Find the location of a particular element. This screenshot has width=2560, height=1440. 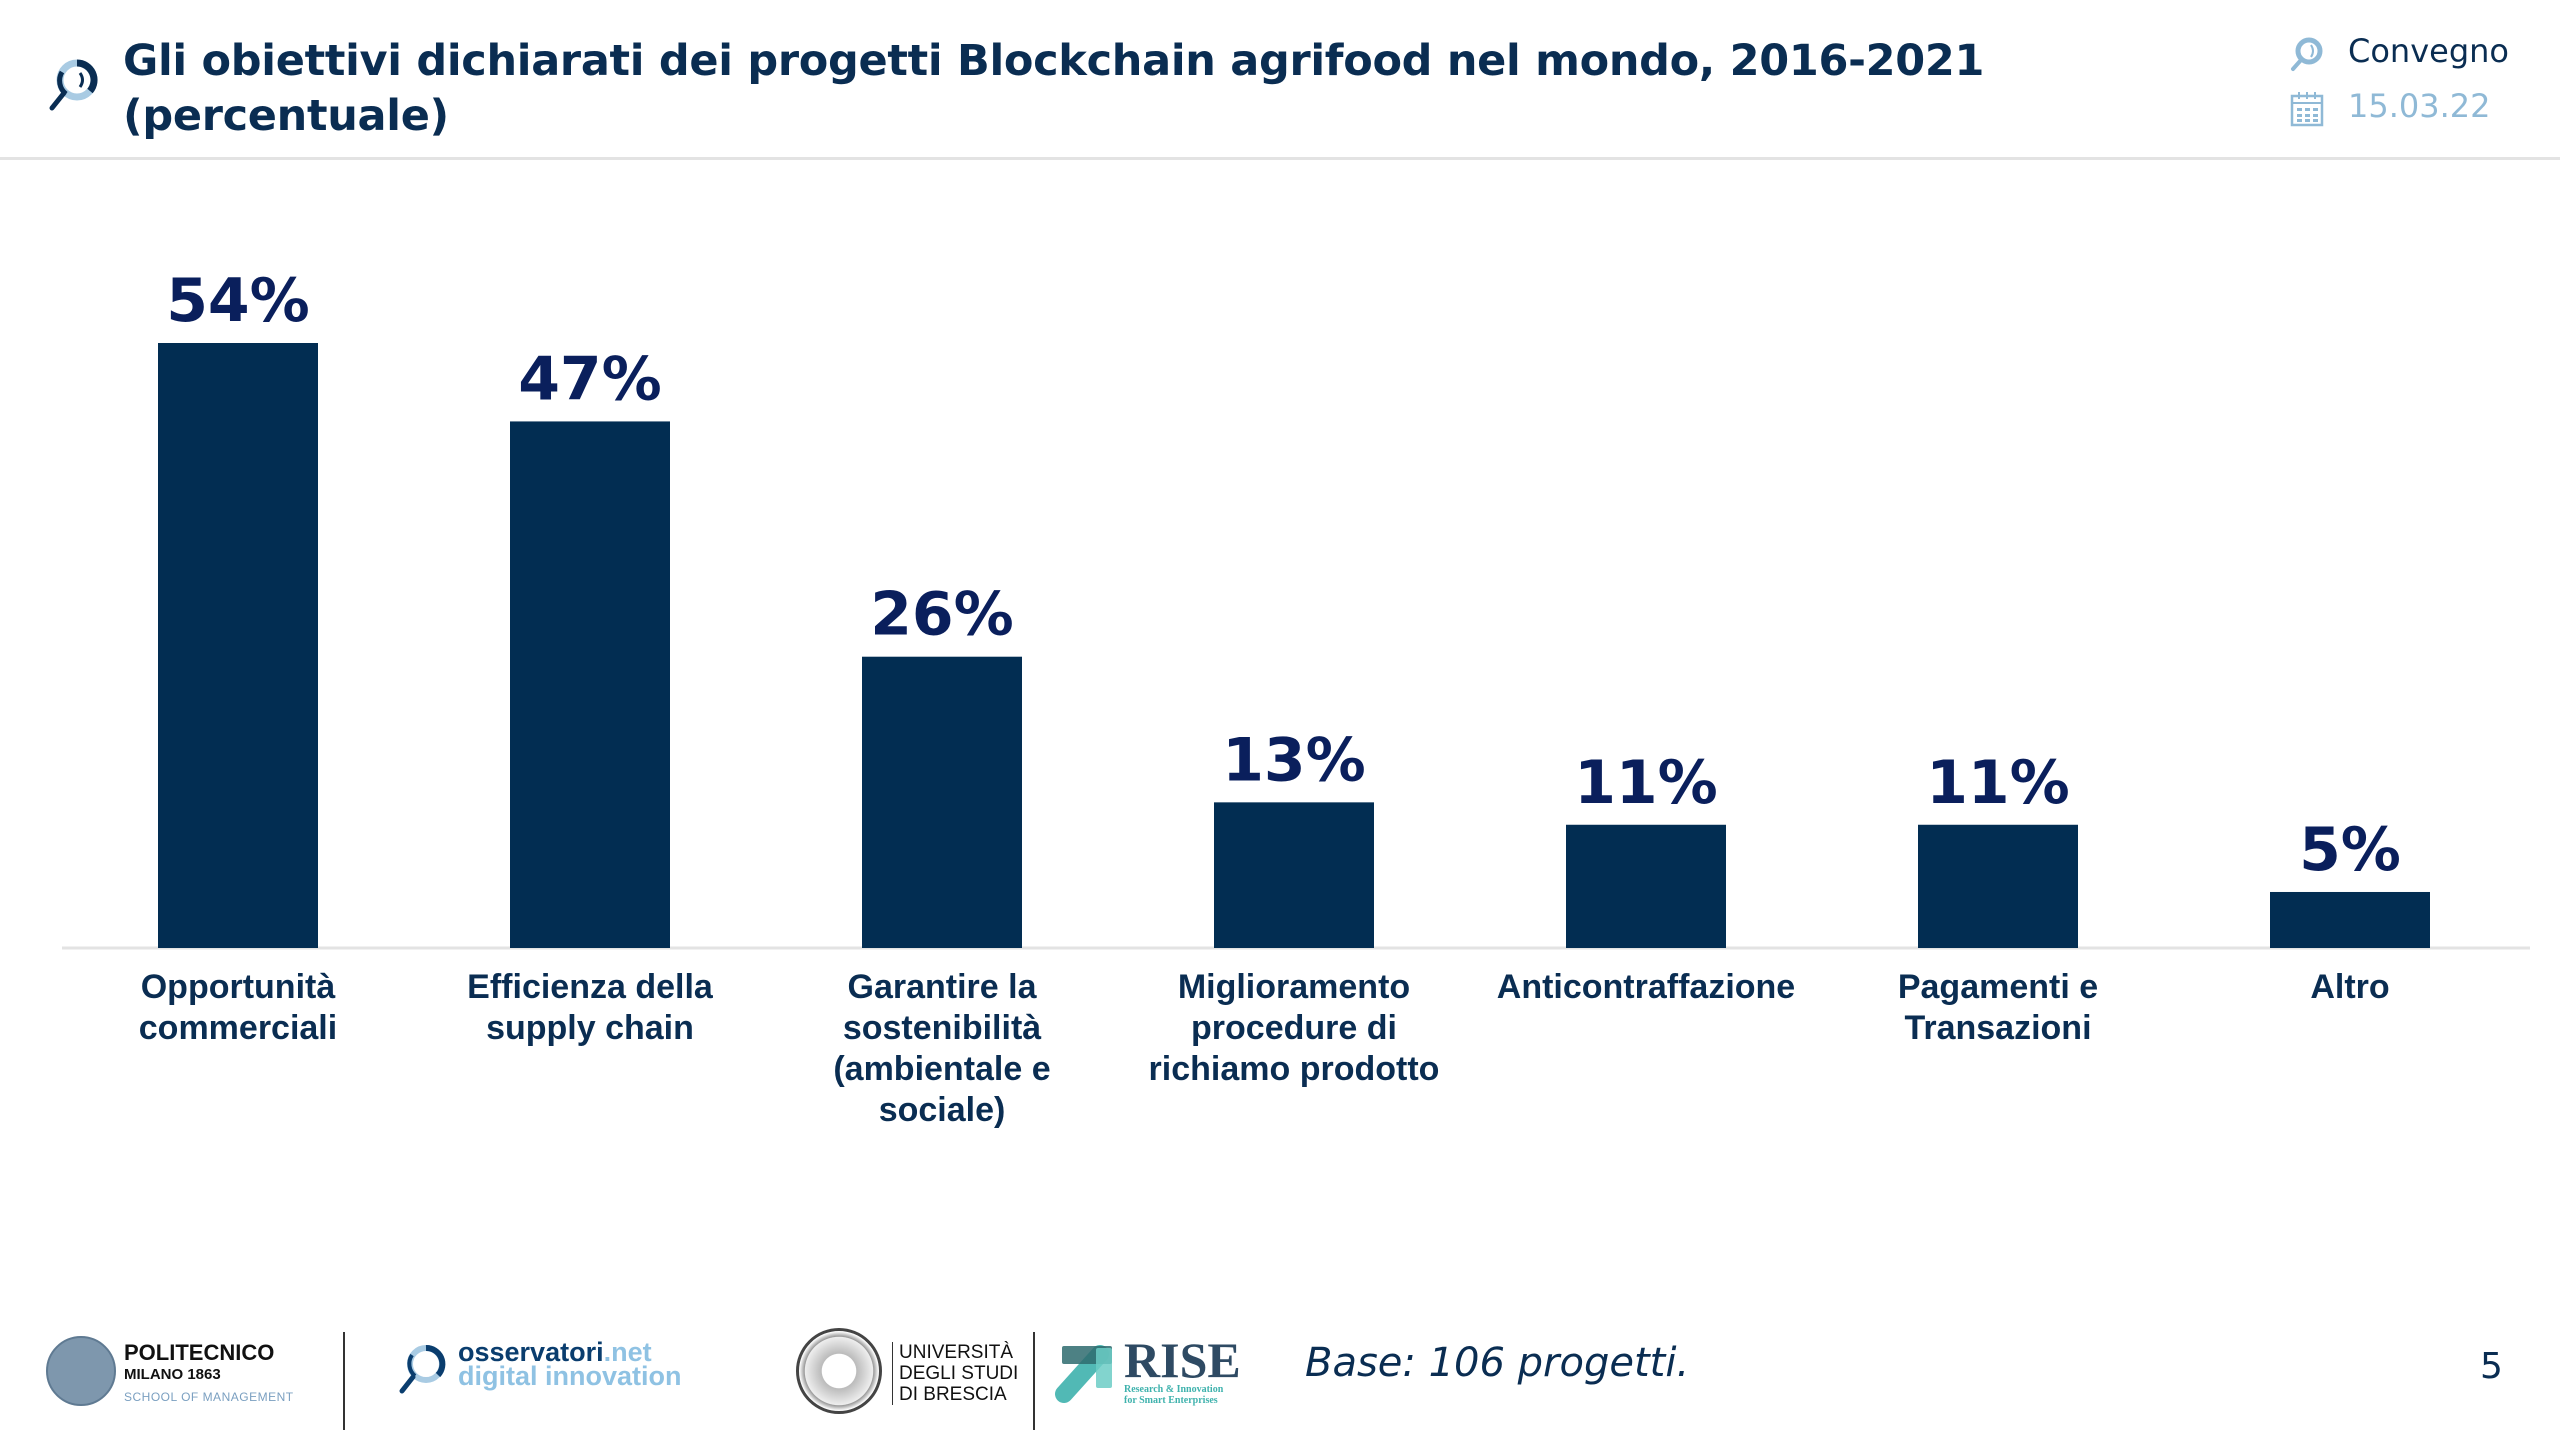

oss-line1b: .net is located at coordinates (627, 1352).